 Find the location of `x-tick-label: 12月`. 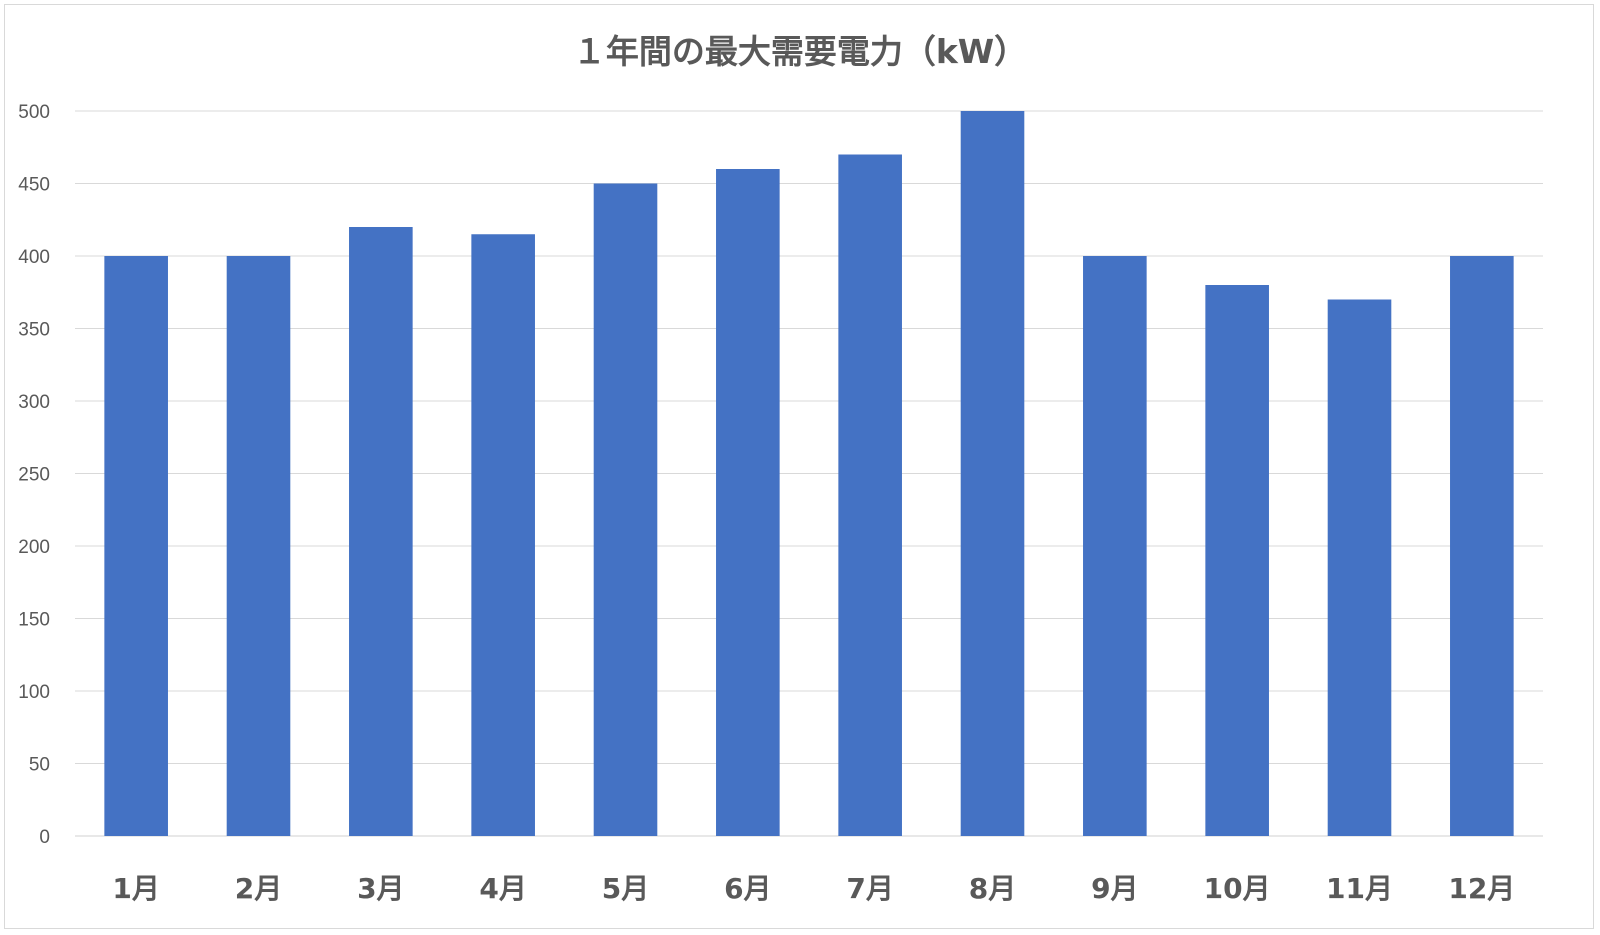

x-tick-label: 12月 is located at coordinates (1481, 888).